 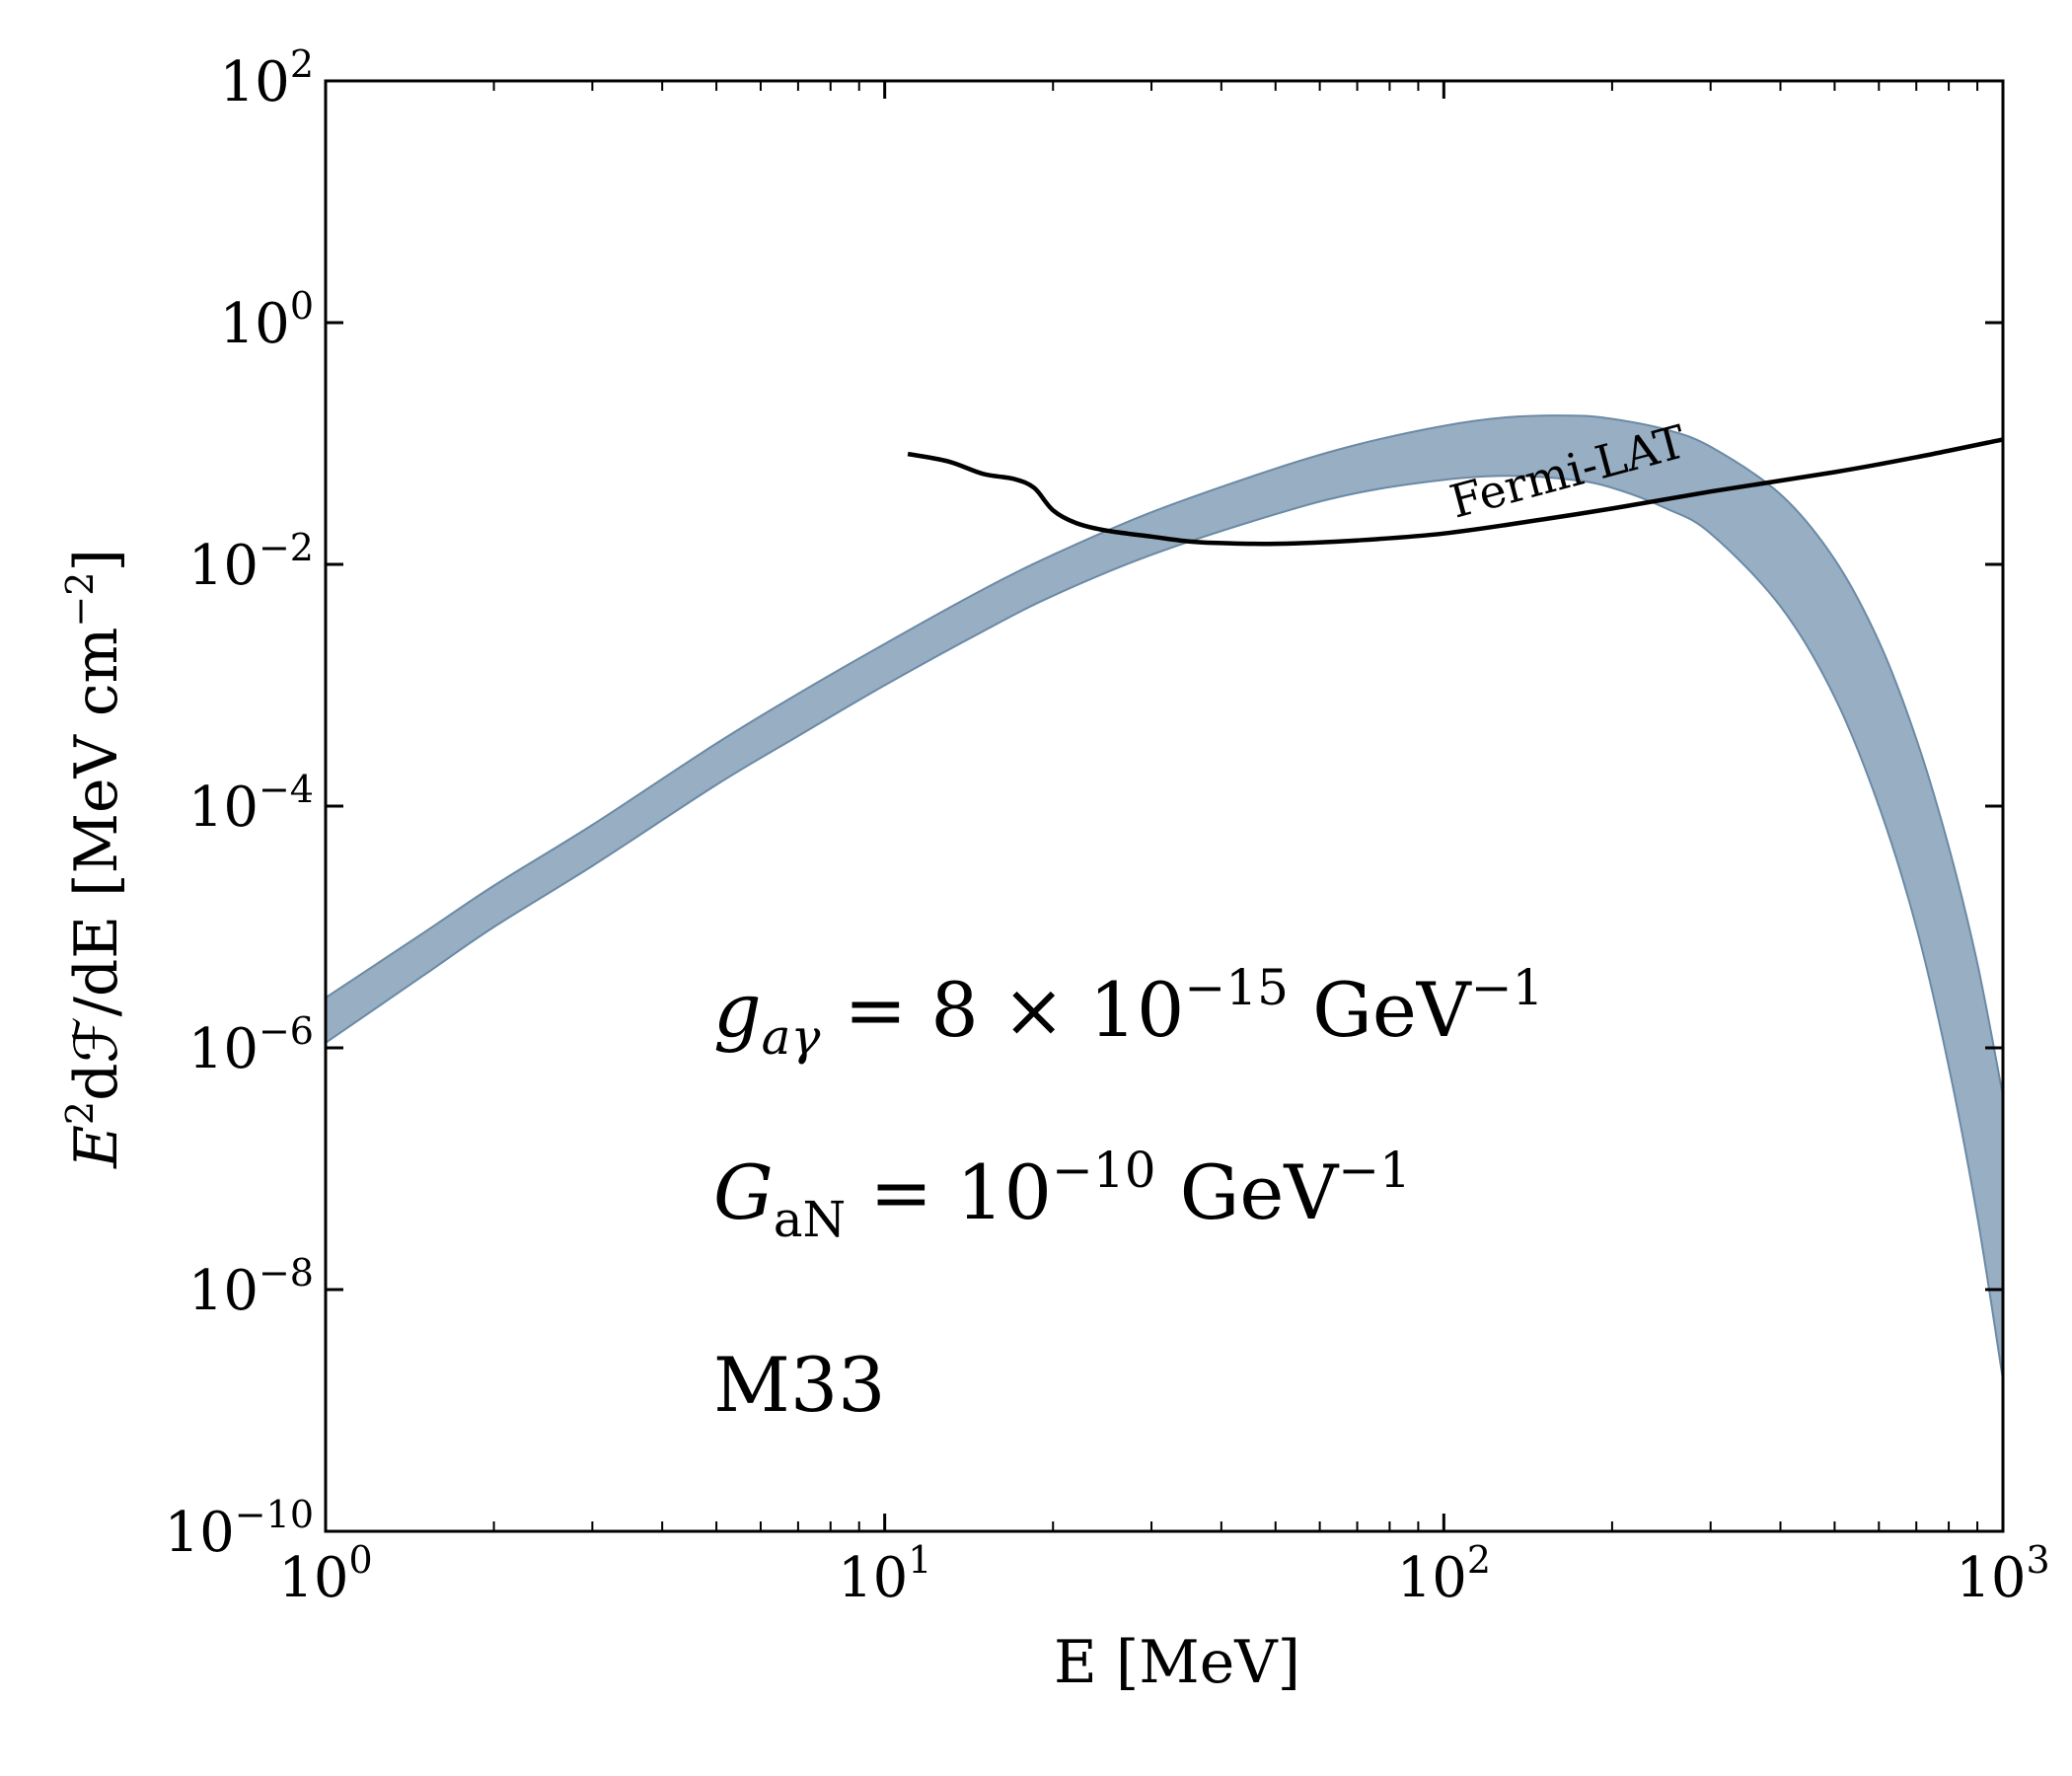 I want to click on y-tick-label: 10⁻², so click(x=251, y=562).